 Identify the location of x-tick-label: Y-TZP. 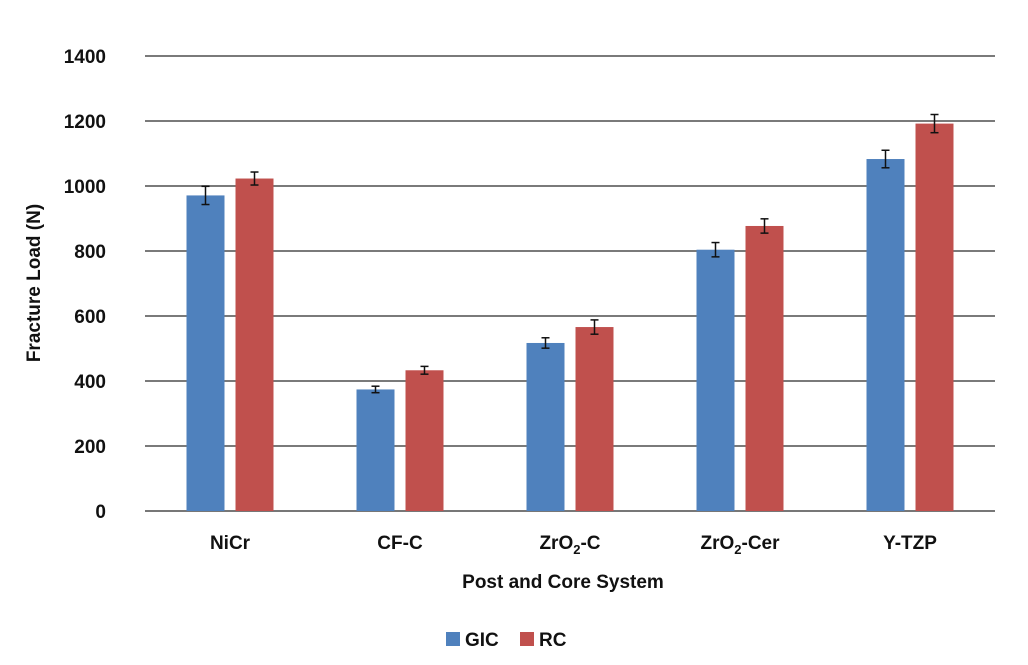
(910, 543).